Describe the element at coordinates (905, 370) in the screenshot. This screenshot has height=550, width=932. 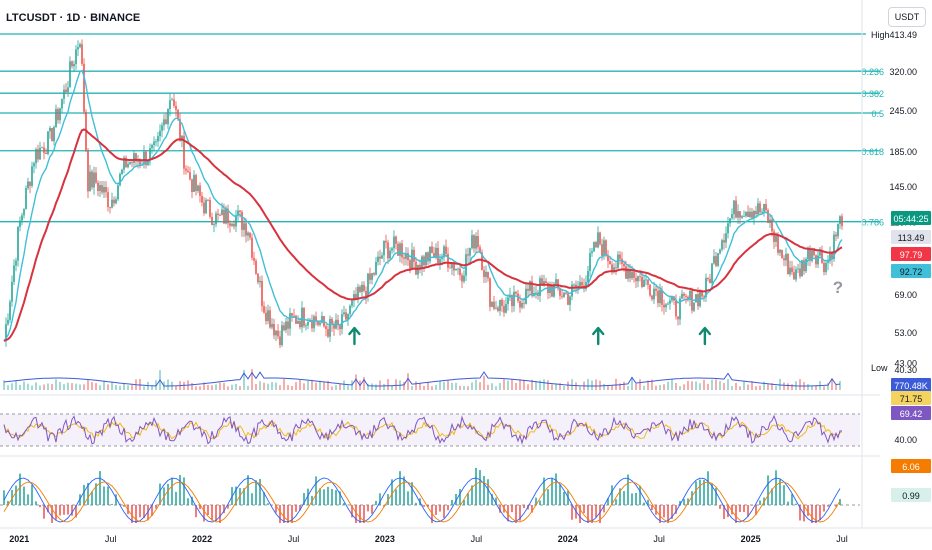
I see `low-value-label: 40.30` at that location.